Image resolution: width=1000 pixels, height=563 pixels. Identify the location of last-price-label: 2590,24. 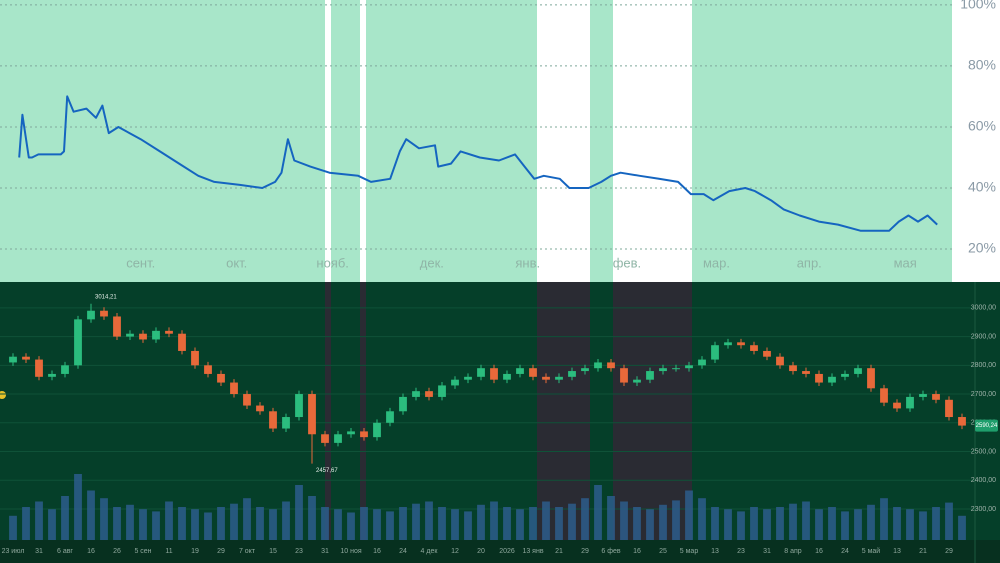
(987, 426).